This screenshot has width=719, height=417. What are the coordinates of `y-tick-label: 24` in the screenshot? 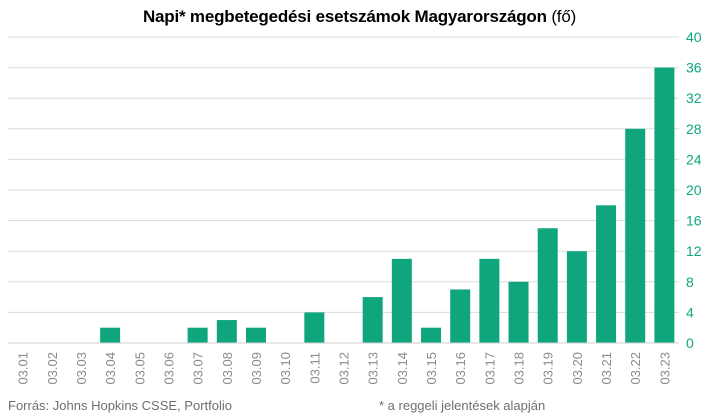 It's located at (694, 159).